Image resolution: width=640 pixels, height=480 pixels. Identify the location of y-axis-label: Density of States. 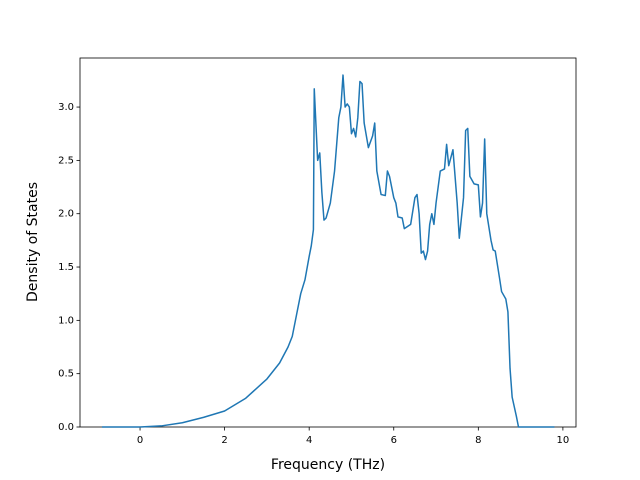
(33, 242).